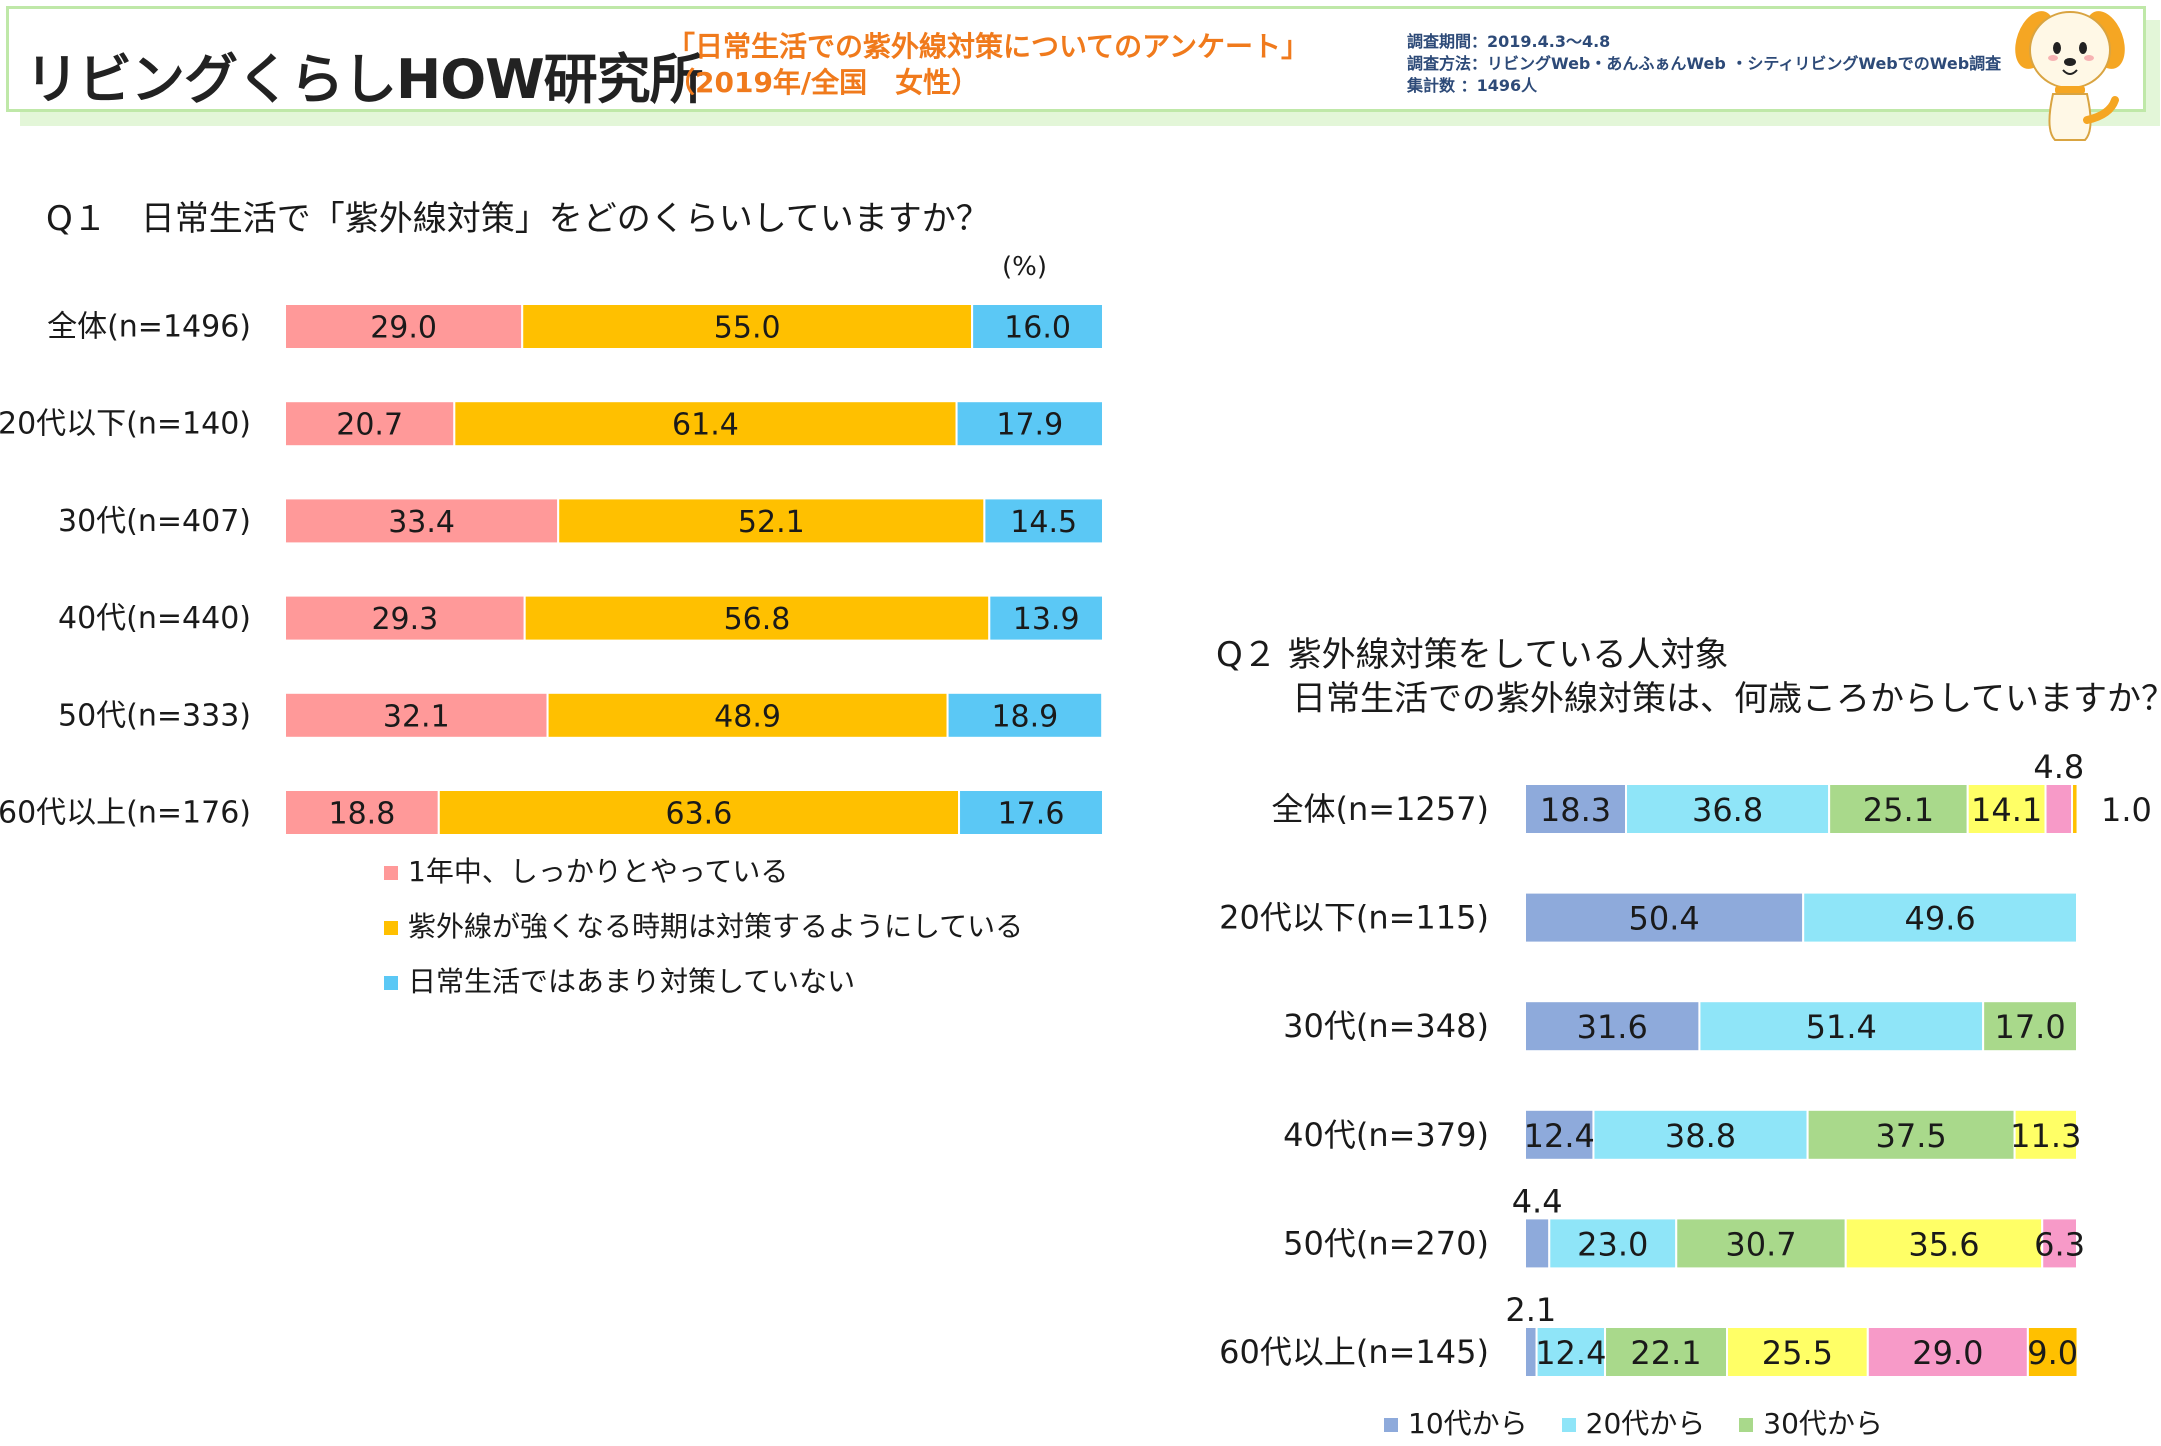  Describe the element at coordinates (154, 715) in the screenshot. I see `q1-category-label: 50代(n=333)` at that location.